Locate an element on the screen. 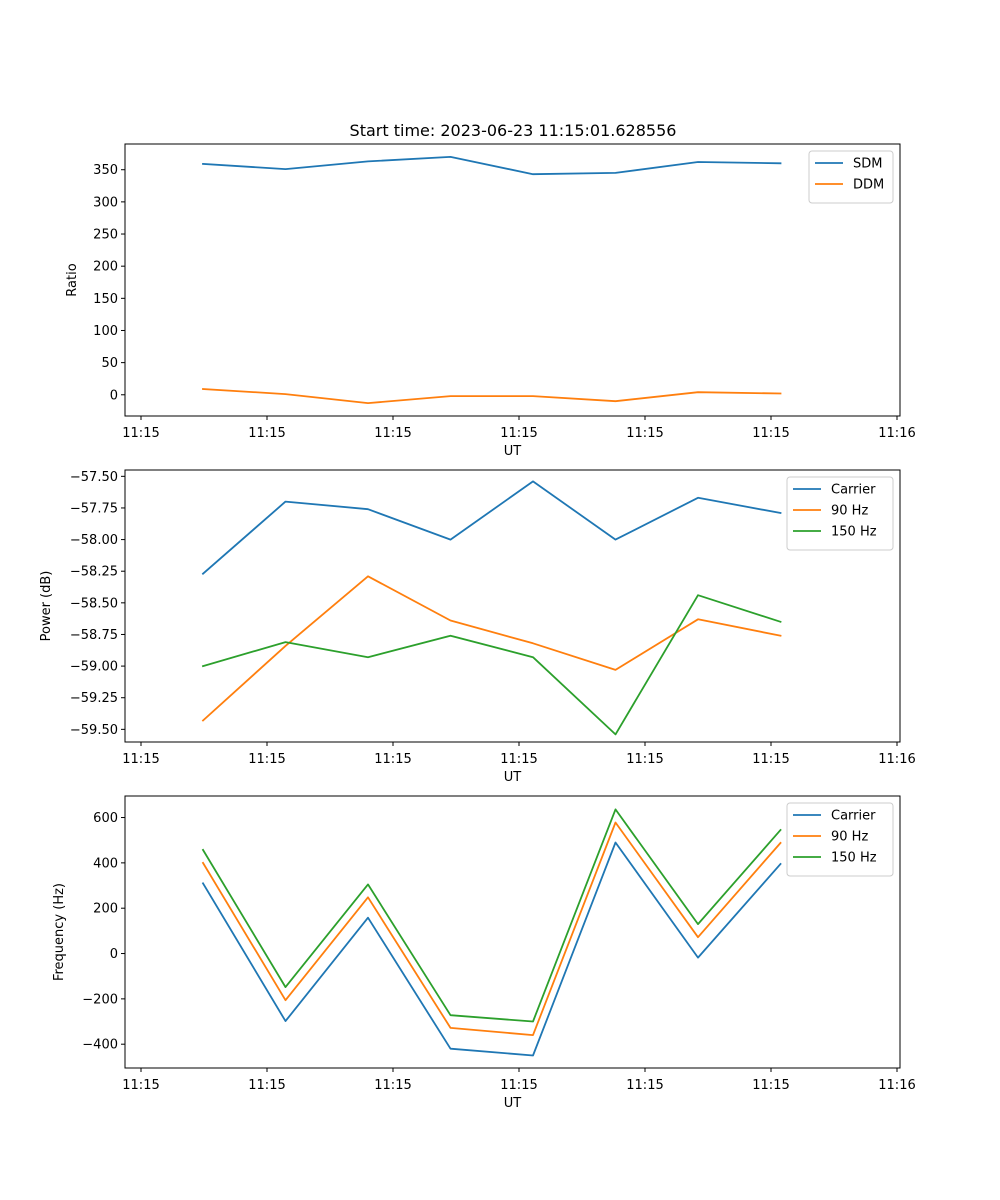 The height and width of the screenshot is (1200, 1000). y-tick-label: 300 is located at coordinates (105, 202).